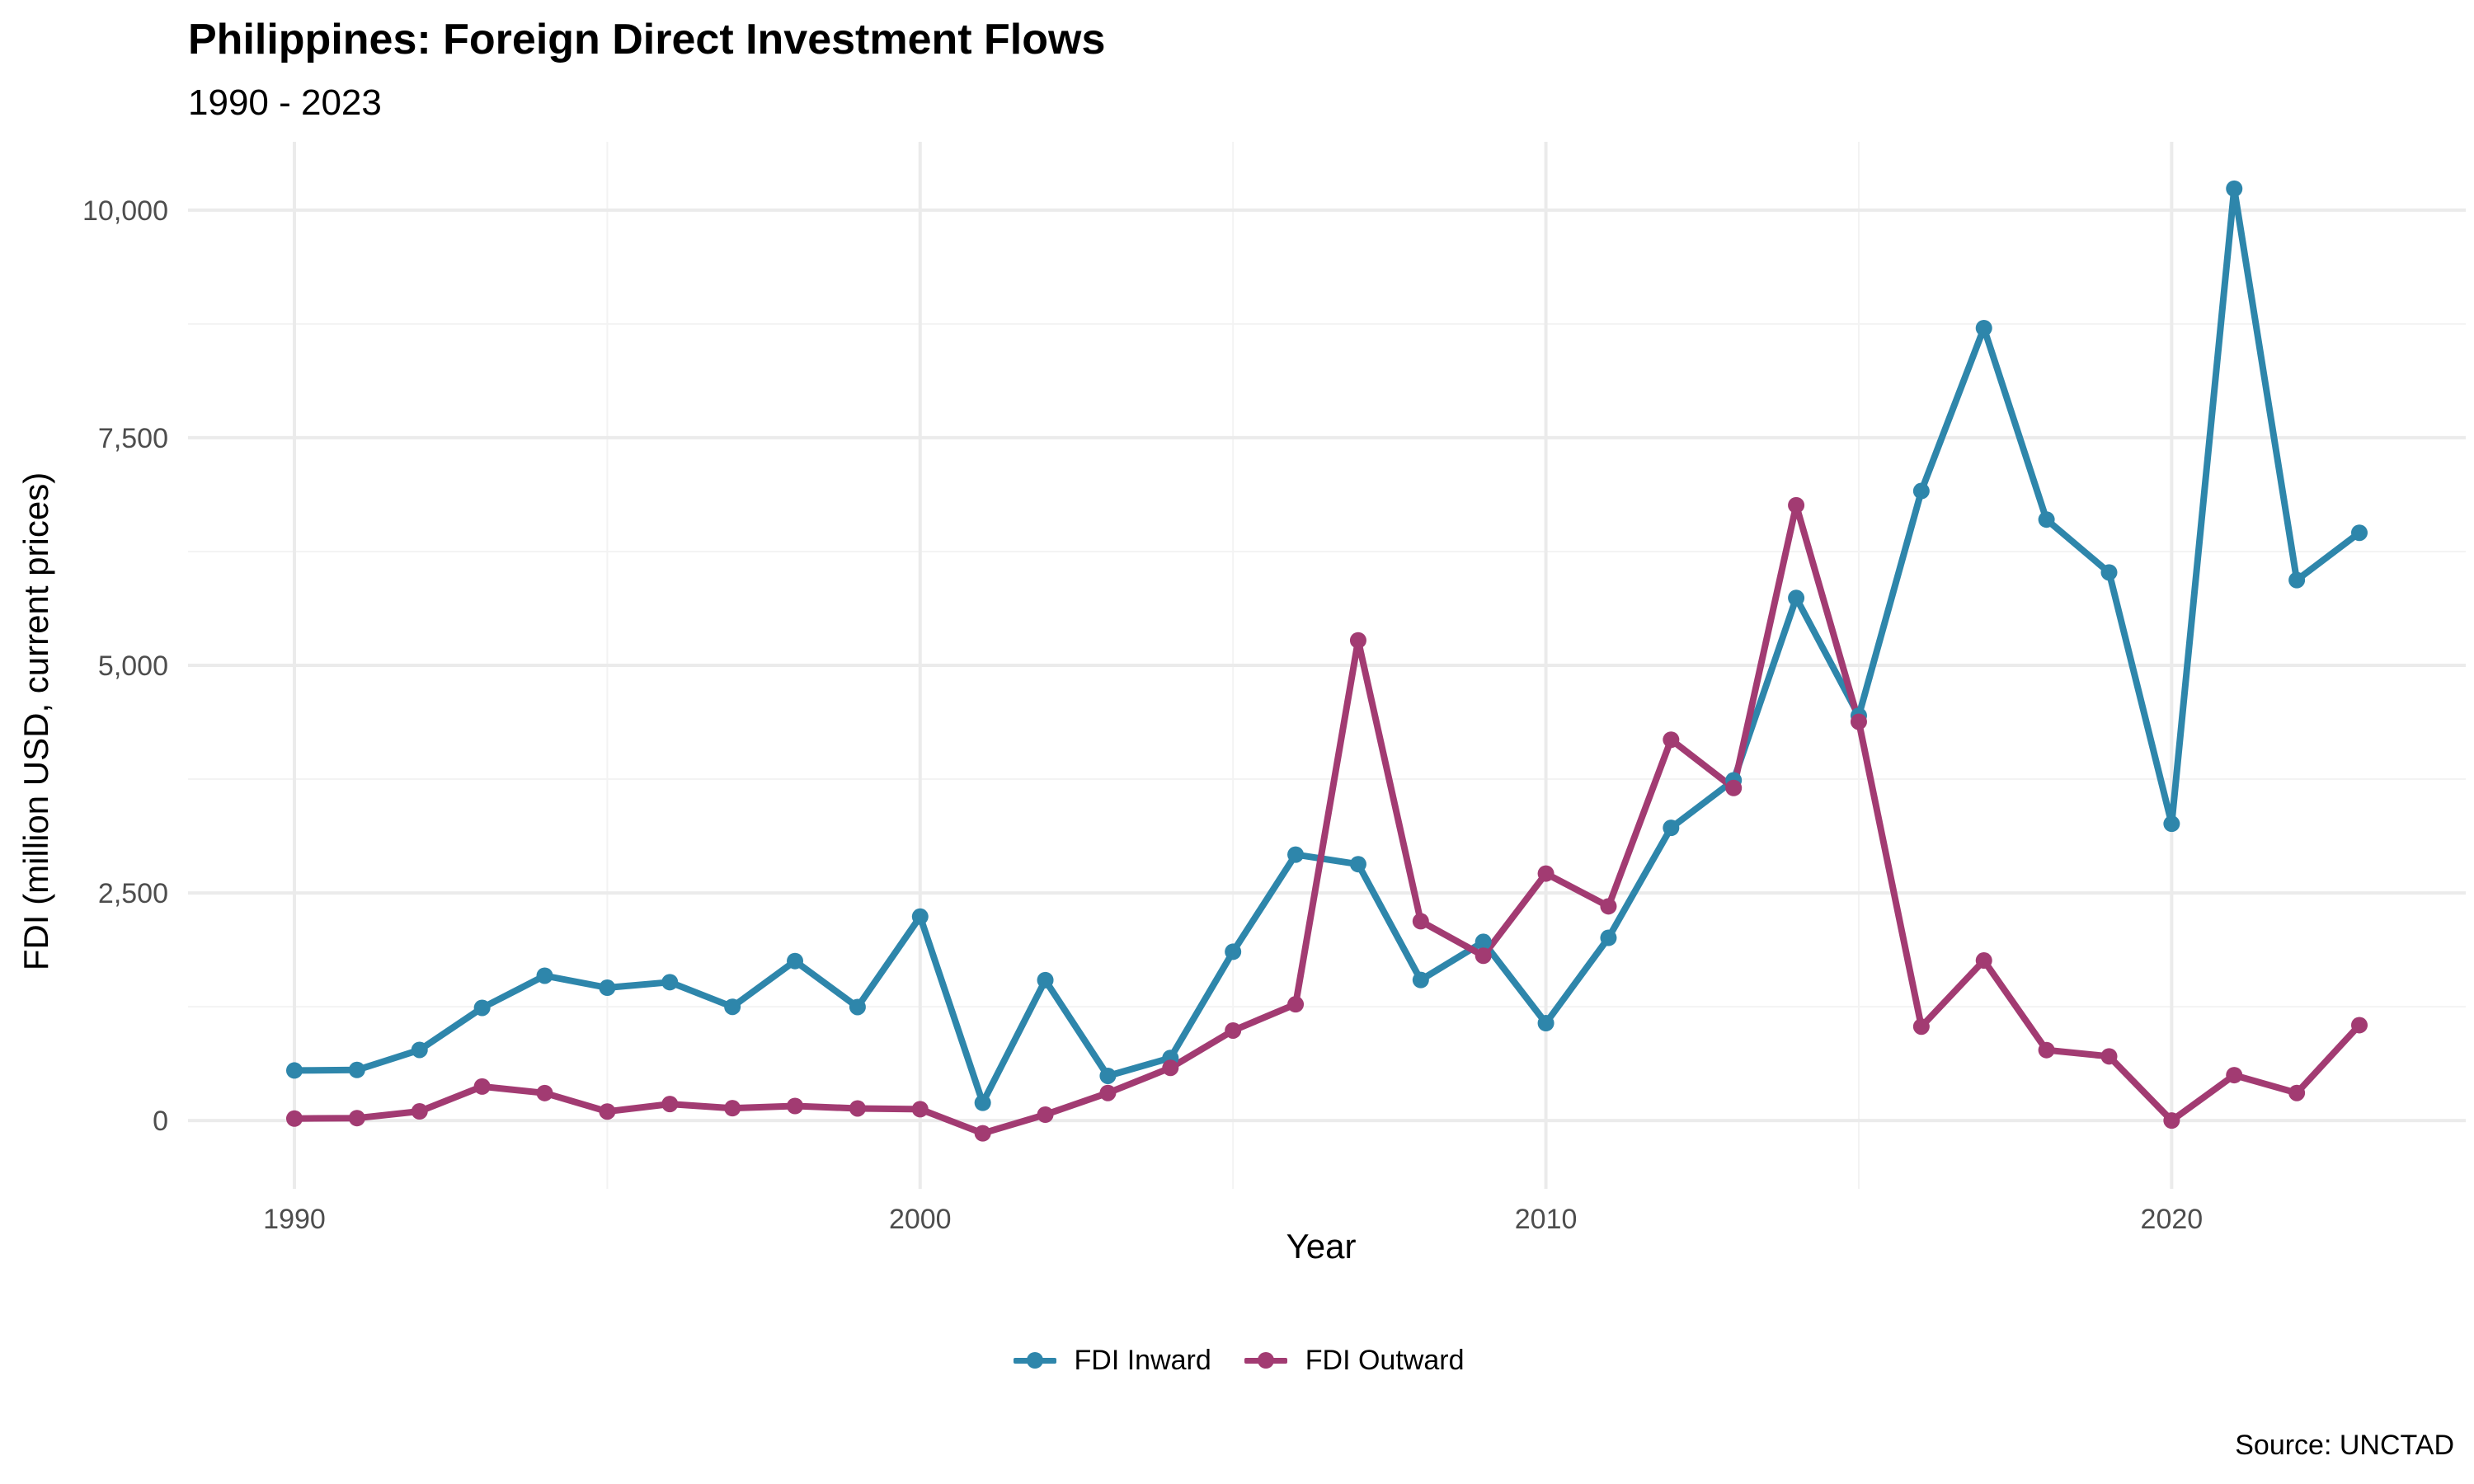  What do you see at coordinates (133, 893) in the screenshot?
I see `y-tick-label: 2,500` at bounding box center [133, 893].